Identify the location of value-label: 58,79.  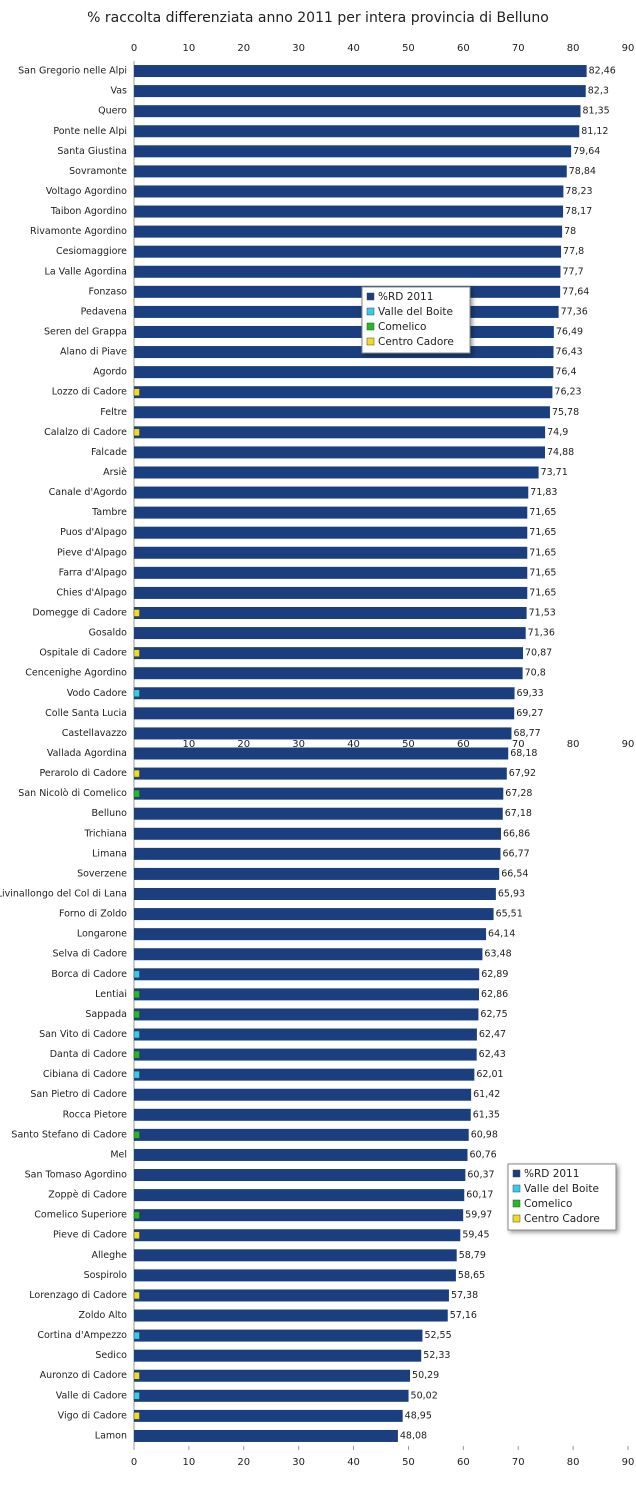
(472, 1255).